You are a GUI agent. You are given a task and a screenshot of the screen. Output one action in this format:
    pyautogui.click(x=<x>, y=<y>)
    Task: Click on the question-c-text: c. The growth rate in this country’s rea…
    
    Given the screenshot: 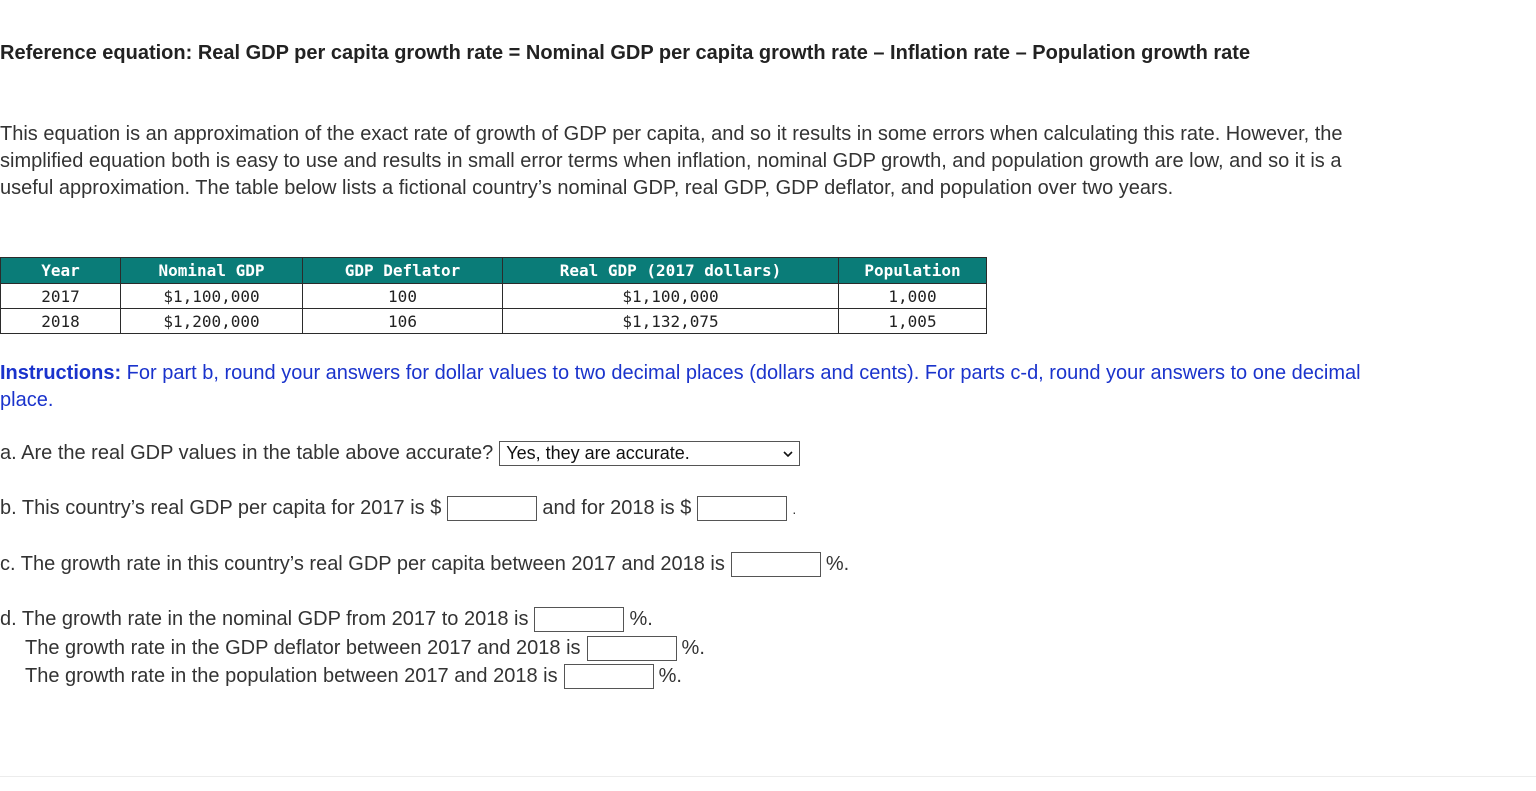 What is the action you would take?
    pyautogui.click(x=362, y=564)
    